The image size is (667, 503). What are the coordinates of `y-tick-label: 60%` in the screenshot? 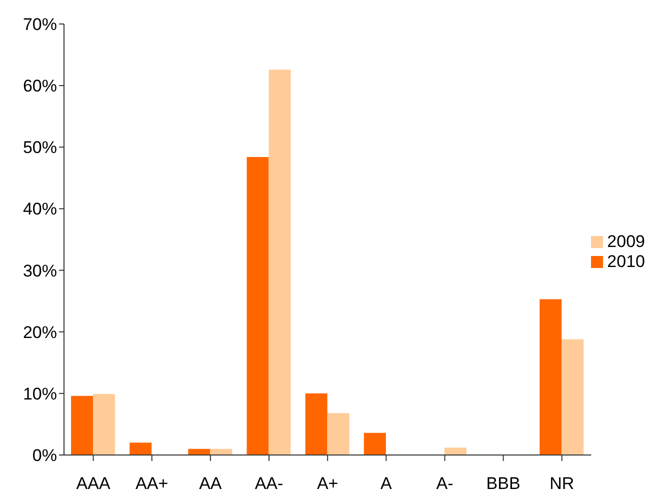 It's located at (39, 86).